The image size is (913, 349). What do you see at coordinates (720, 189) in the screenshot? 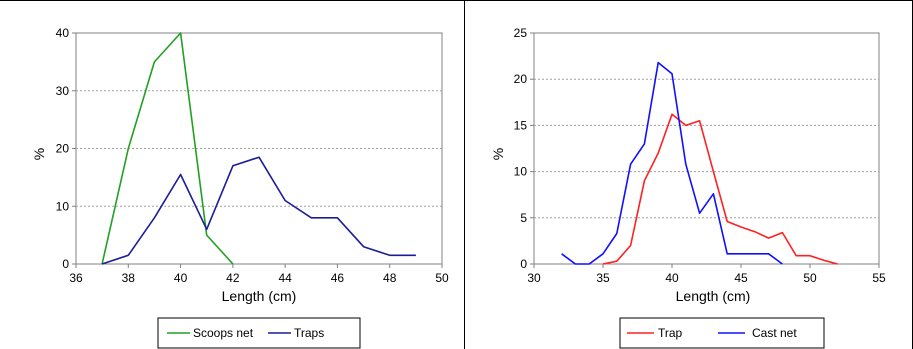
I see `series-line-trap` at bounding box center [720, 189].